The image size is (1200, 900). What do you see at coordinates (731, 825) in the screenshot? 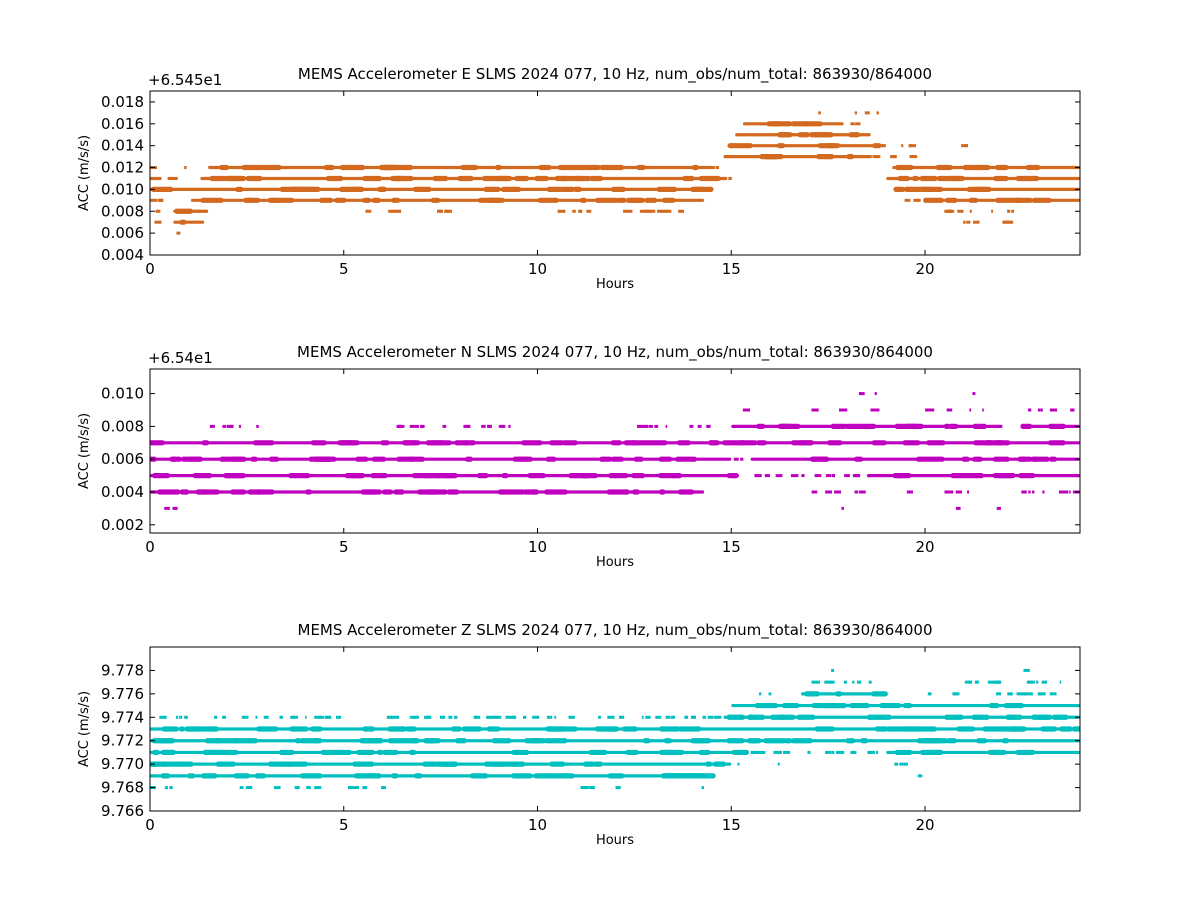
I see `x-tick-label: 15` at bounding box center [731, 825].